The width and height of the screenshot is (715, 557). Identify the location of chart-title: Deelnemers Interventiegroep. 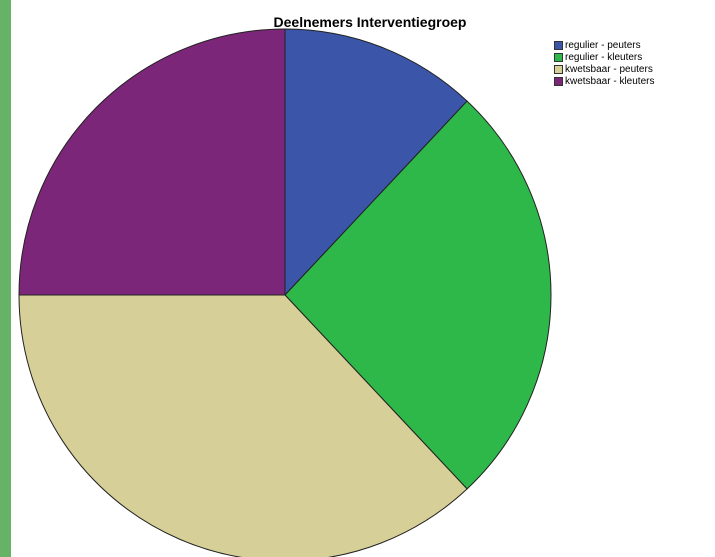
(370, 22).